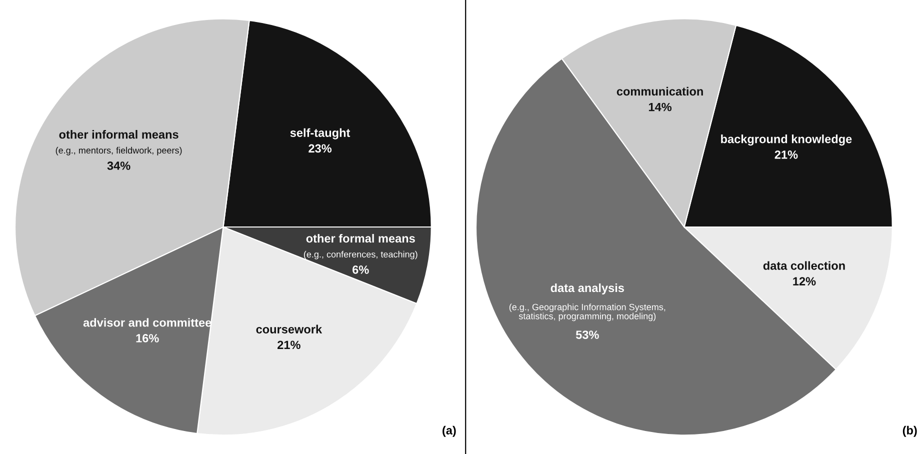 The image size is (922, 454). I want to click on slice-label: data analysis, so click(587, 288).